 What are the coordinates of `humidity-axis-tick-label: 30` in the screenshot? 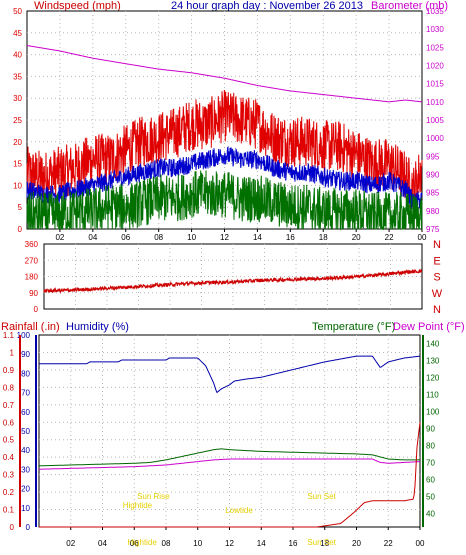 It's located at (25, 469).